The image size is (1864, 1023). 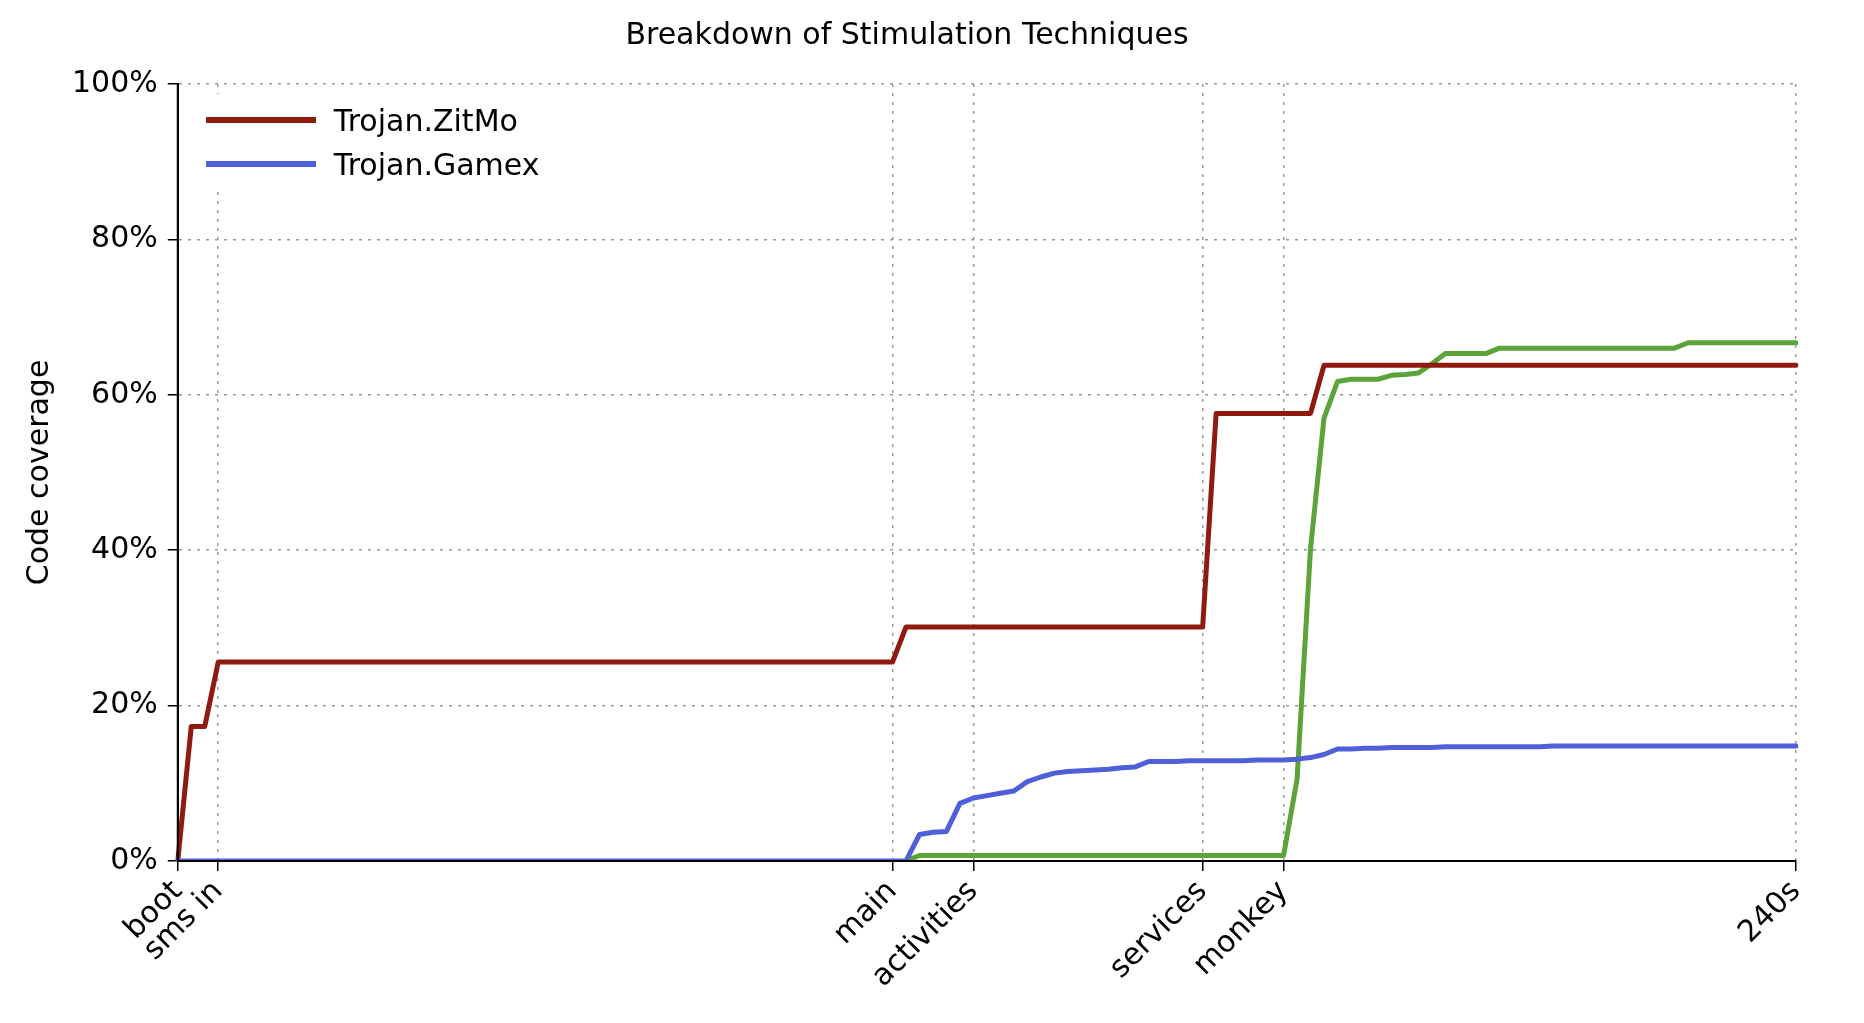 I want to click on legend-label: Trojan.ZitMo, so click(x=425, y=120).